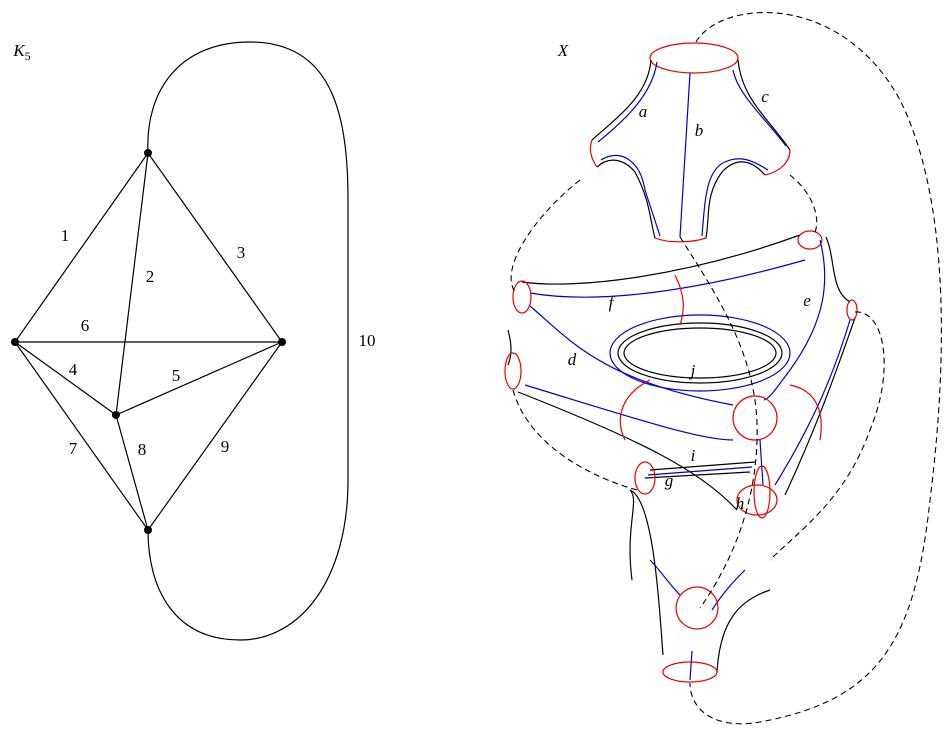  What do you see at coordinates (73, 369) in the screenshot?
I see `edge-label: 4` at bounding box center [73, 369].